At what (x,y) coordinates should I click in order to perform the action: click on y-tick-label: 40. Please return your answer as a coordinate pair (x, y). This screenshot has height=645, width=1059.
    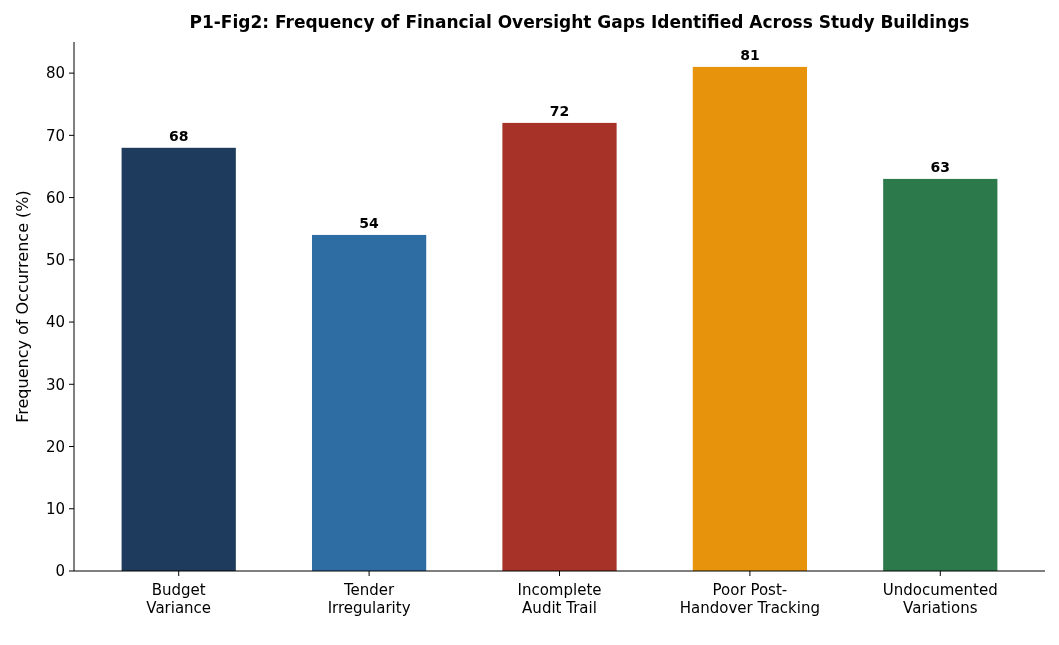
    Looking at the image, I should click on (55, 322).